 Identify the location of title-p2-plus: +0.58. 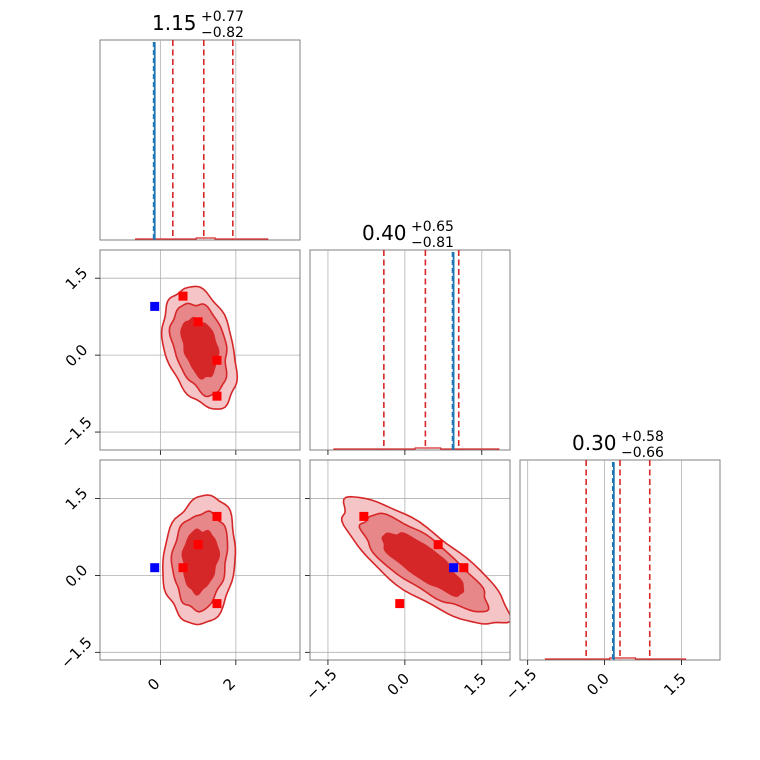
(642, 437).